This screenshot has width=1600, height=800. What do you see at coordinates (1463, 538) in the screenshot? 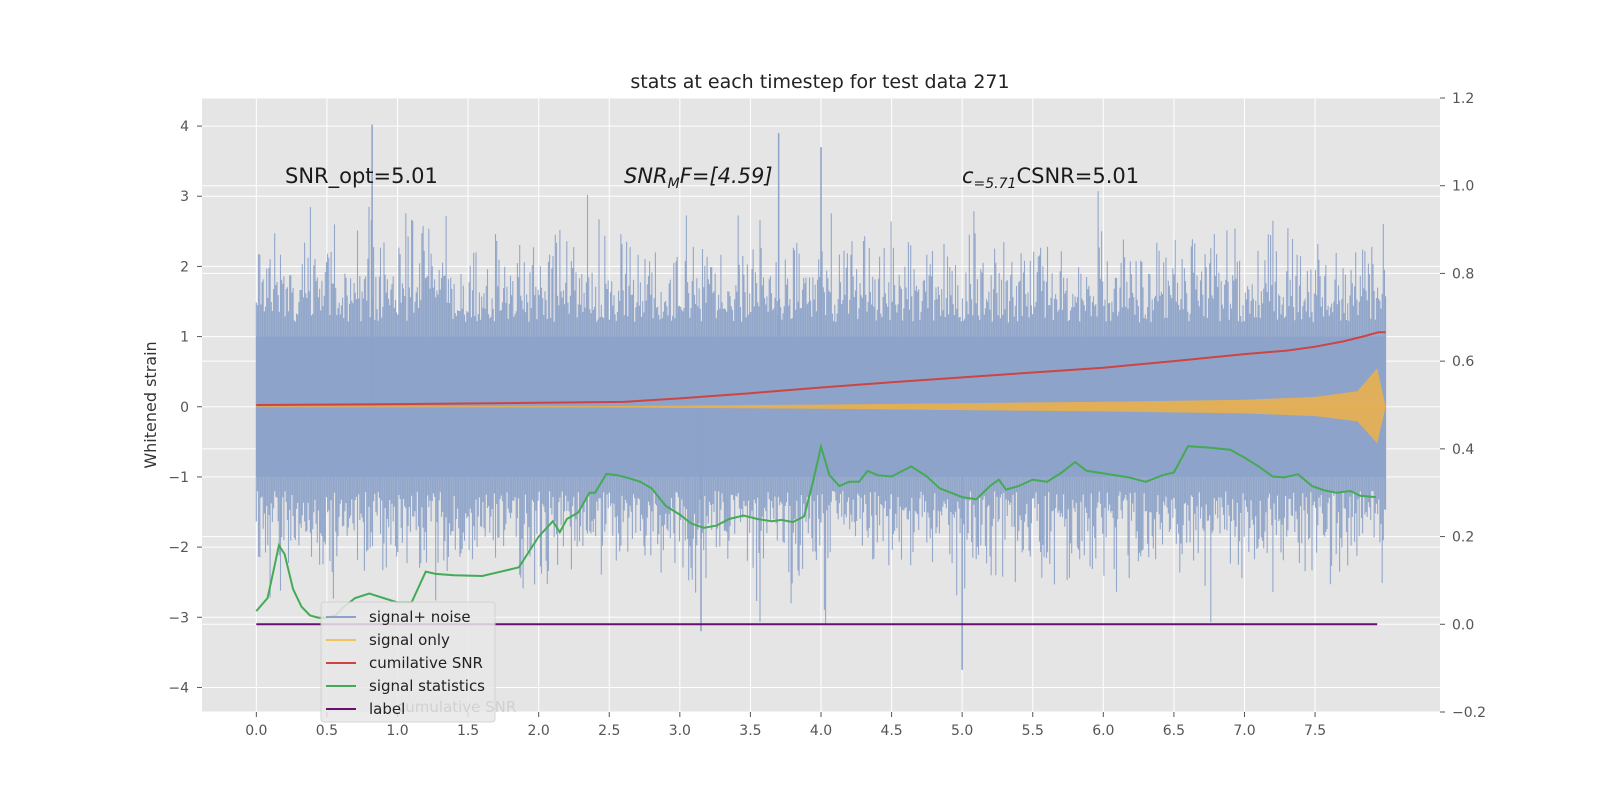
I see `y2-tick-label: 0.2` at bounding box center [1463, 538].